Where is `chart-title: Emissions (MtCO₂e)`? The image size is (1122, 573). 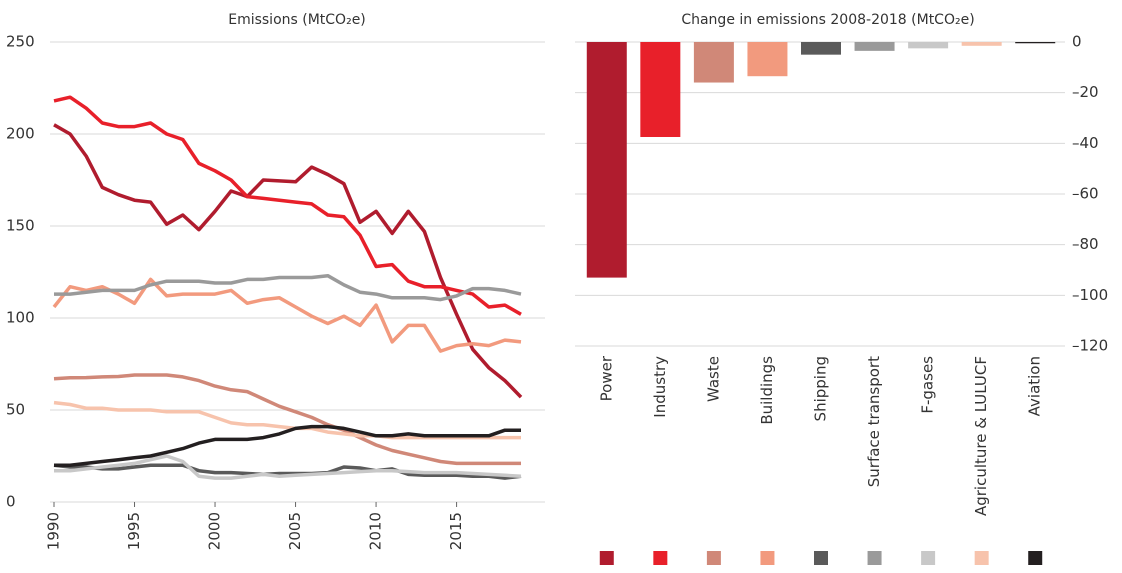 chart-title: Emissions (MtCO₂e) is located at coordinates (297, 20).